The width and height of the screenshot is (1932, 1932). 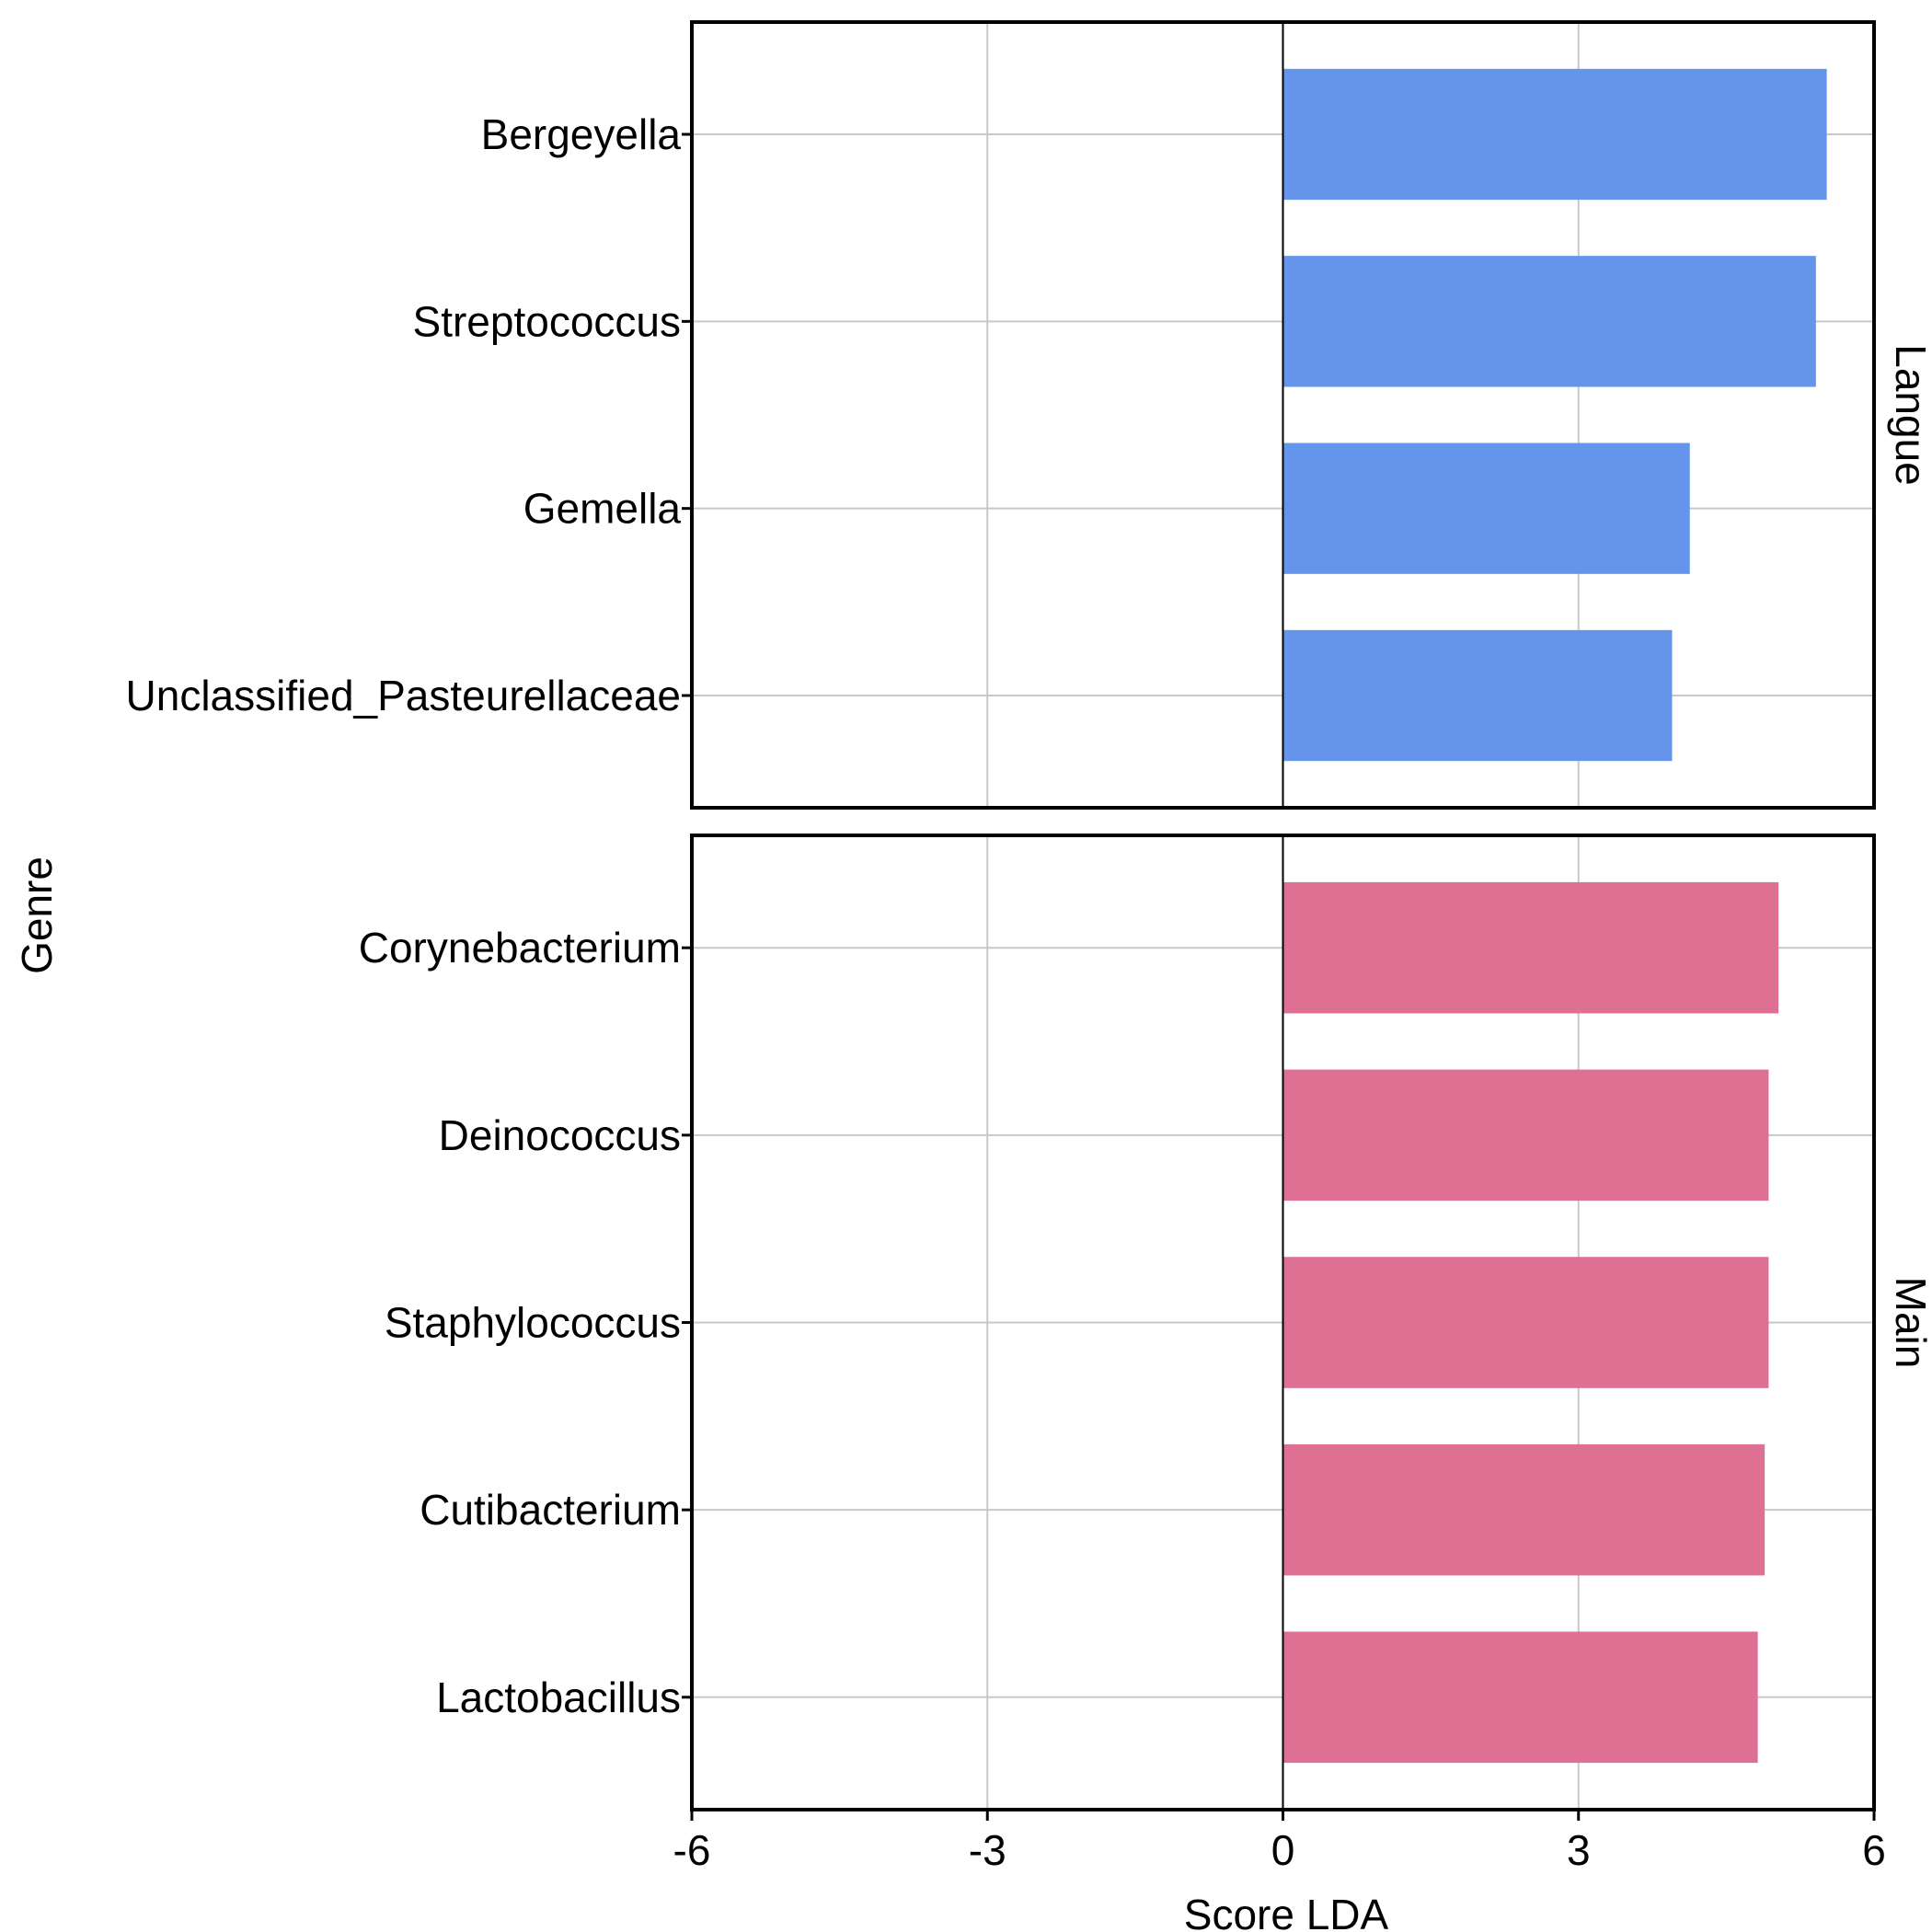 I want to click on x-axis-title: Score LDA, so click(x=1286, y=1911).